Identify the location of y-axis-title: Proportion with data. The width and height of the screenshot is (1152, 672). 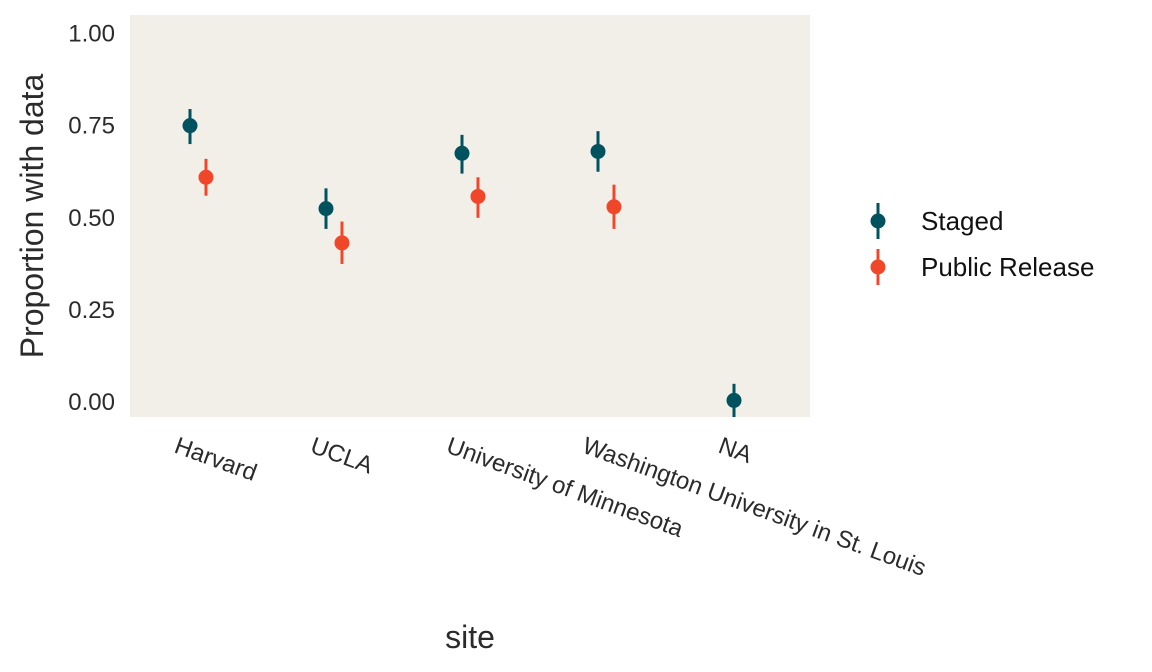
(32, 215).